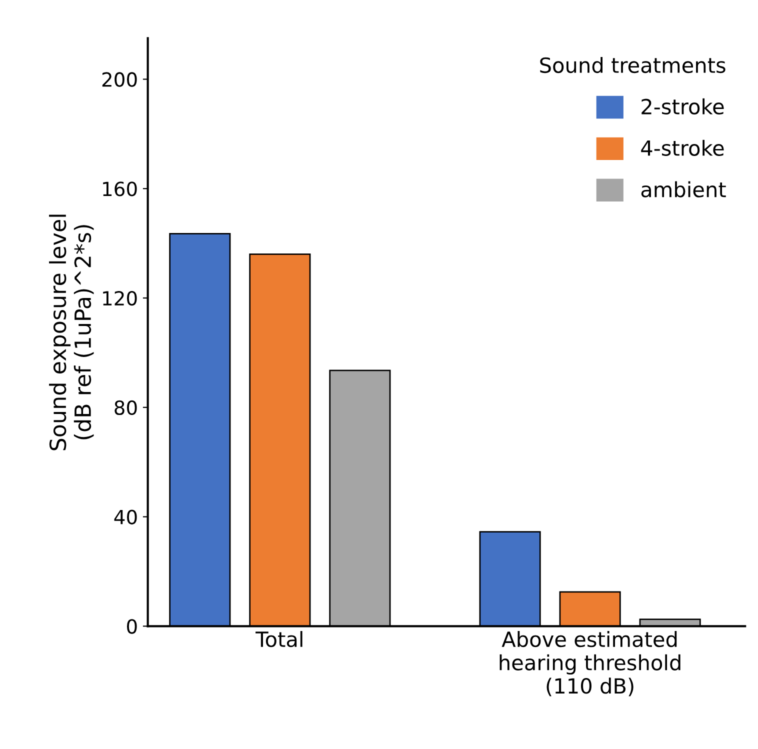  I want to click on legend-label: ambient, so click(683, 189).